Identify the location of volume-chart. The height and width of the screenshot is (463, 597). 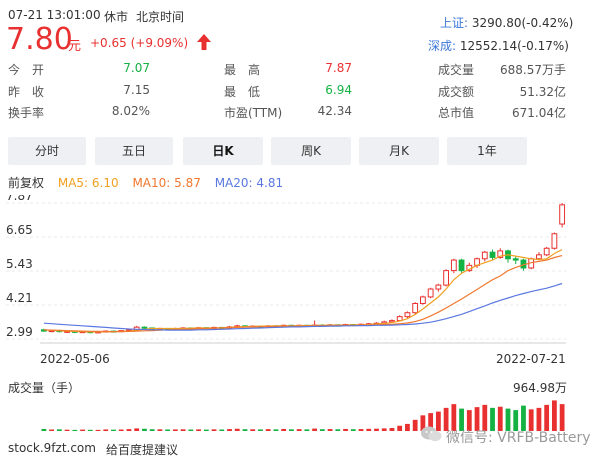
(303, 415).